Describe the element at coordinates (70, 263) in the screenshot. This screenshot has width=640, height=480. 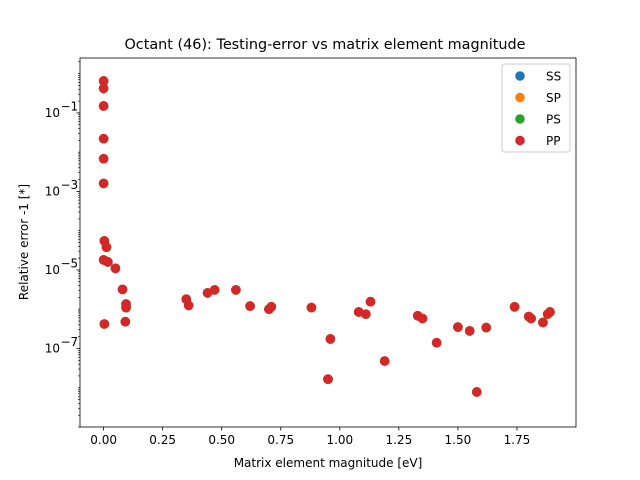
I see `y-tick-exponent: −5` at that location.